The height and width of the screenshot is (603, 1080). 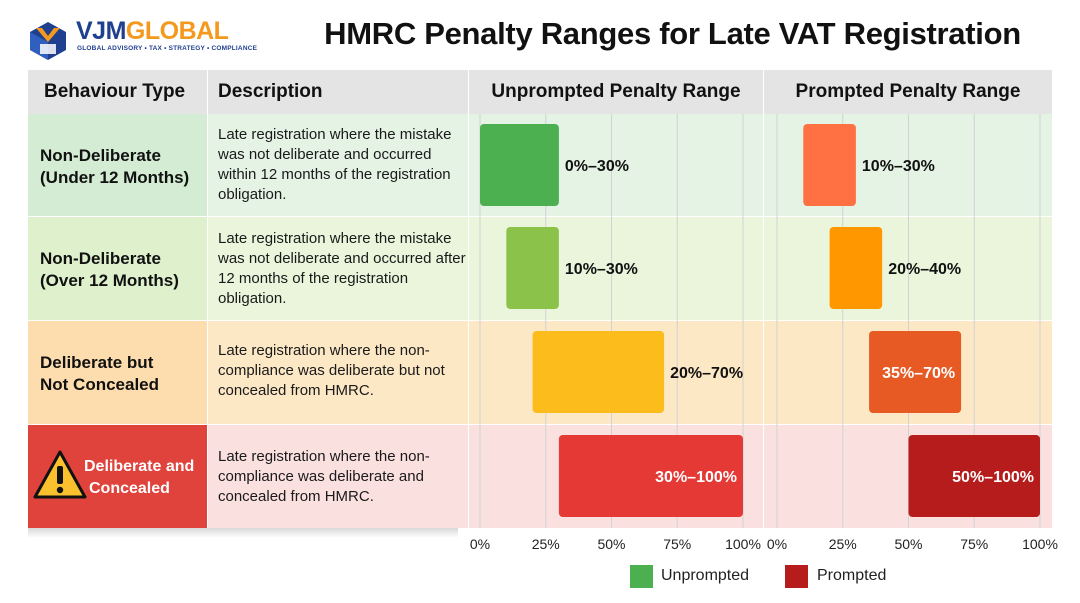 I want to click on legend-swatch-prompted, so click(x=796, y=576).